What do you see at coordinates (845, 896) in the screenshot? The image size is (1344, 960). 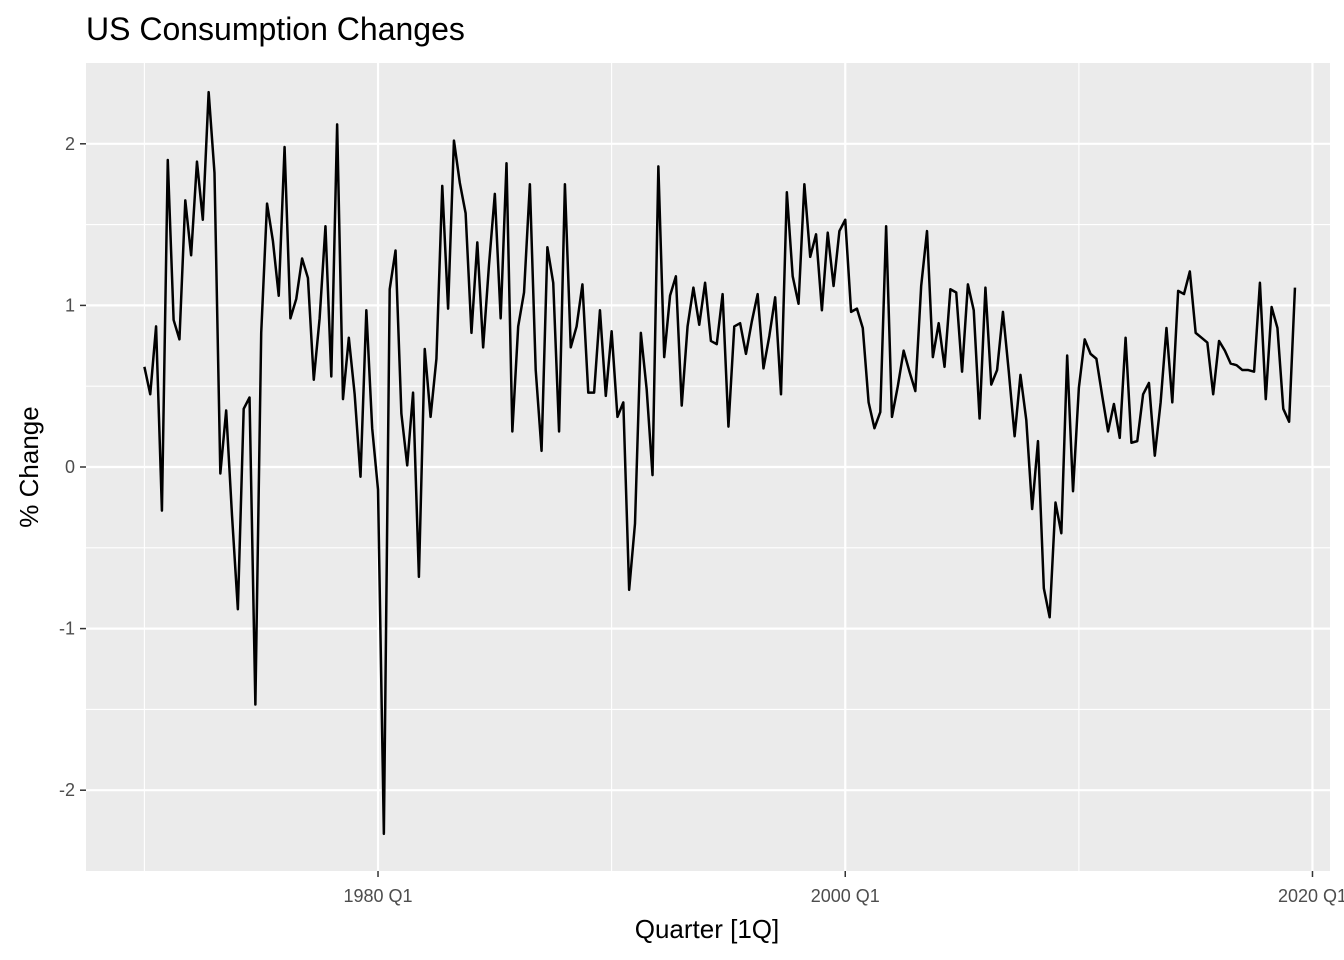 I see `x-tick-label: 2000 Q1` at bounding box center [845, 896].